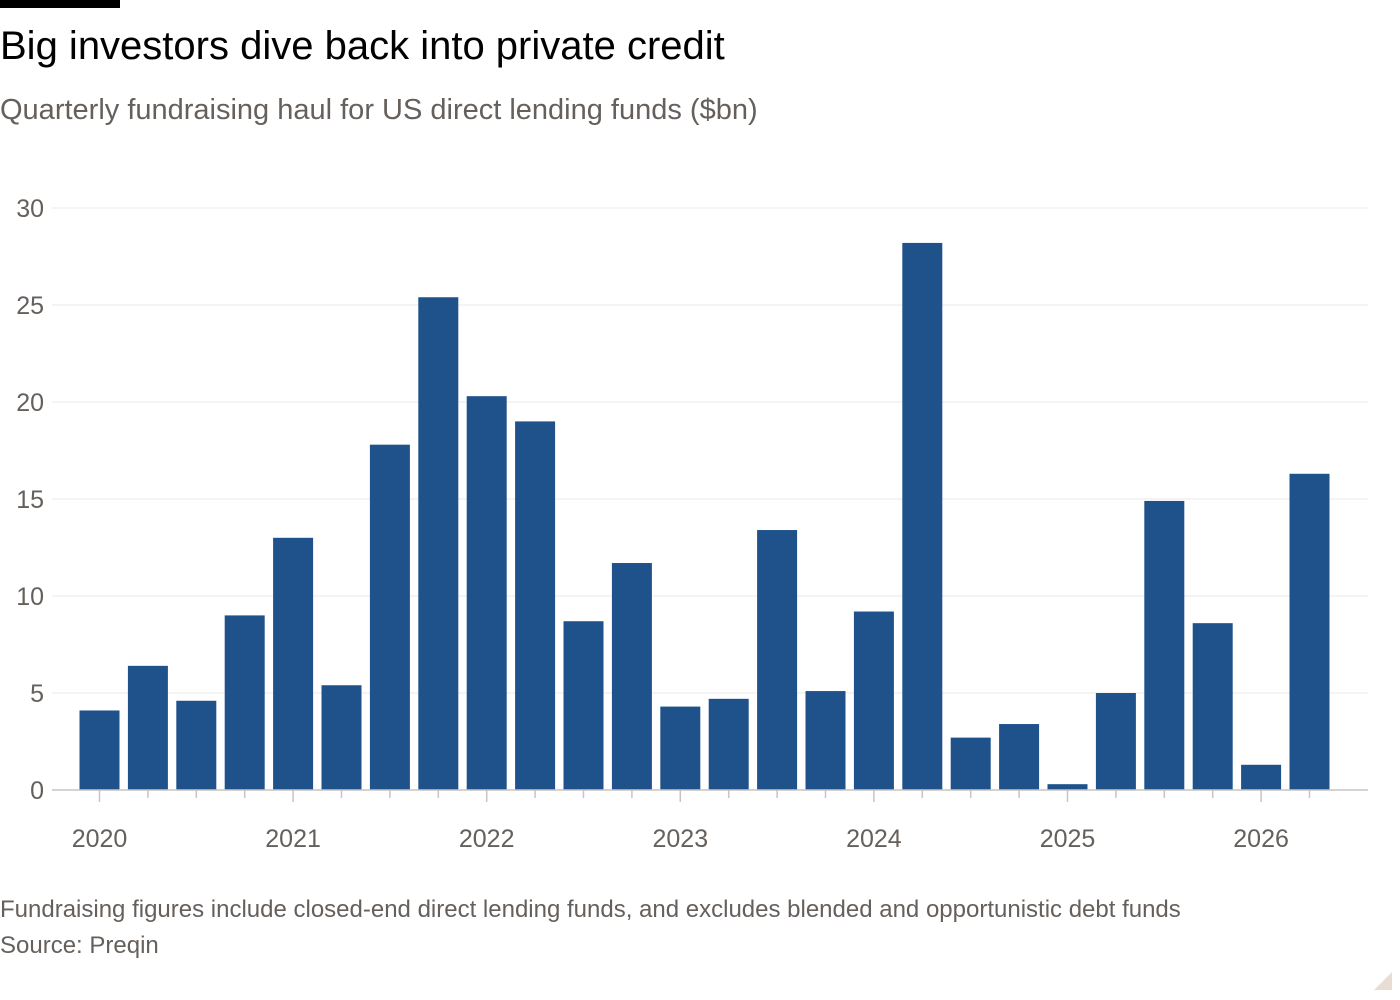 This screenshot has width=1400, height=1000. What do you see at coordinates (710, 795) in the screenshot?
I see `x-axis` at bounding box center [710, 795].